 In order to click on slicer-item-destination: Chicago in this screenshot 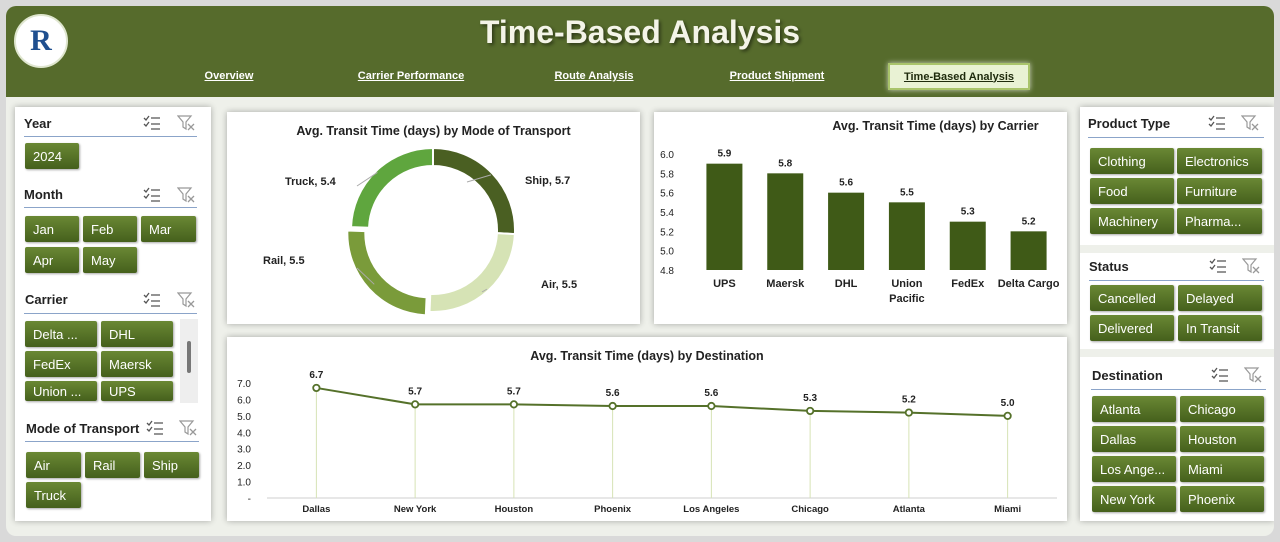, I will do `click(1222, 409)`.